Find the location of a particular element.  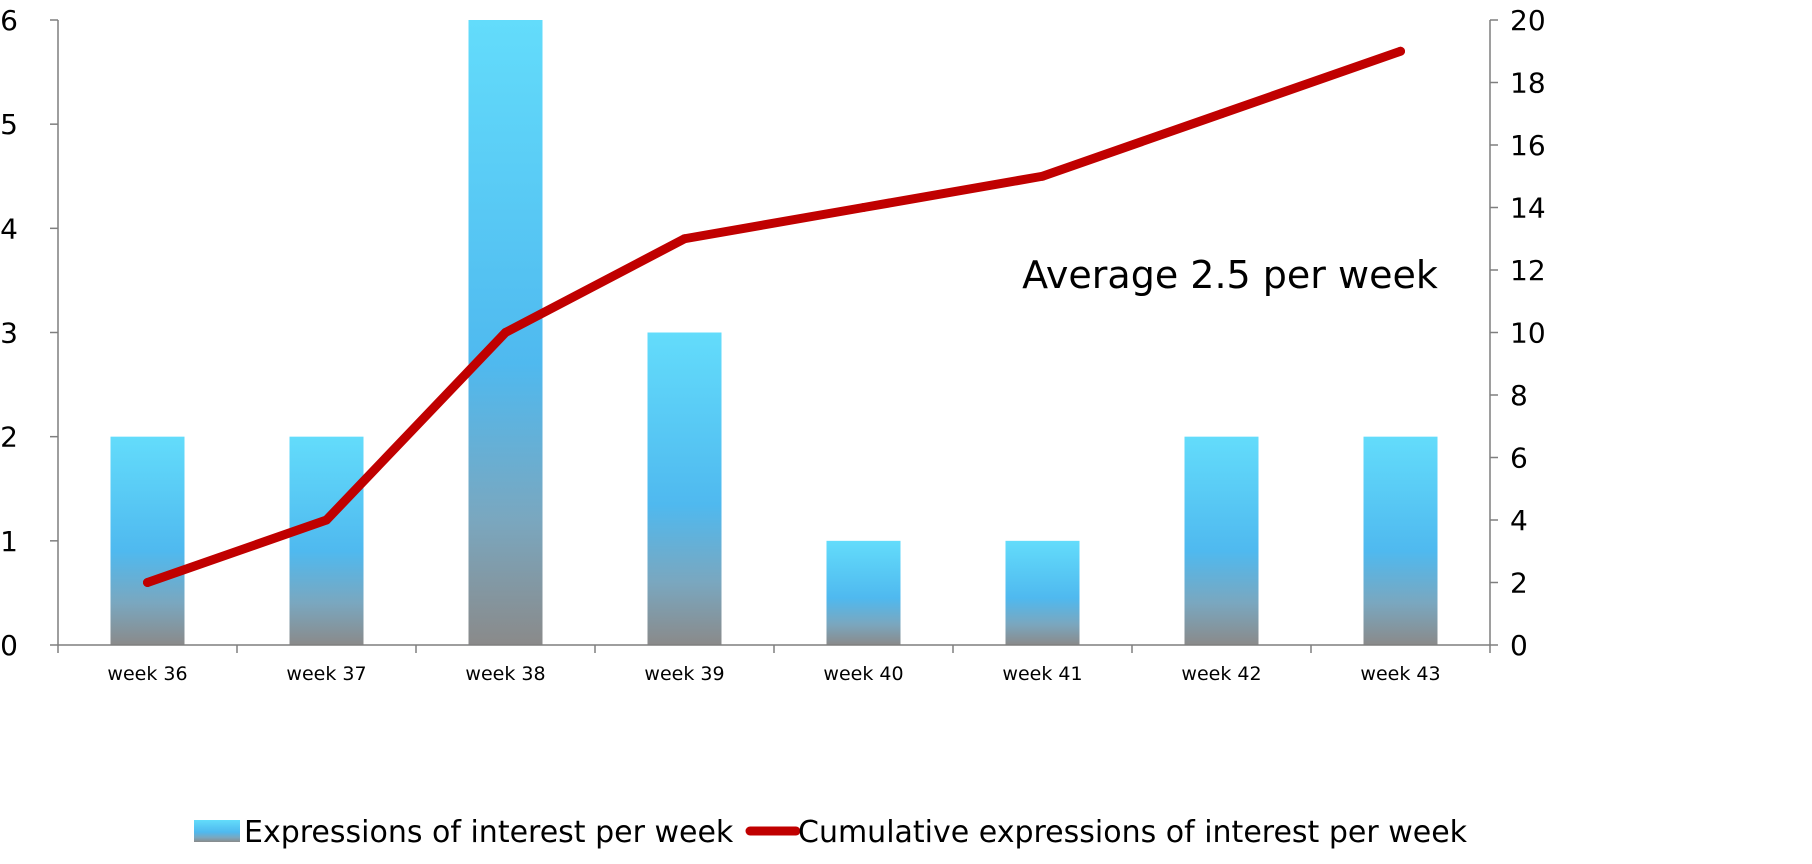

x-tick-label: week 40 is located at coordinates (863, 674).